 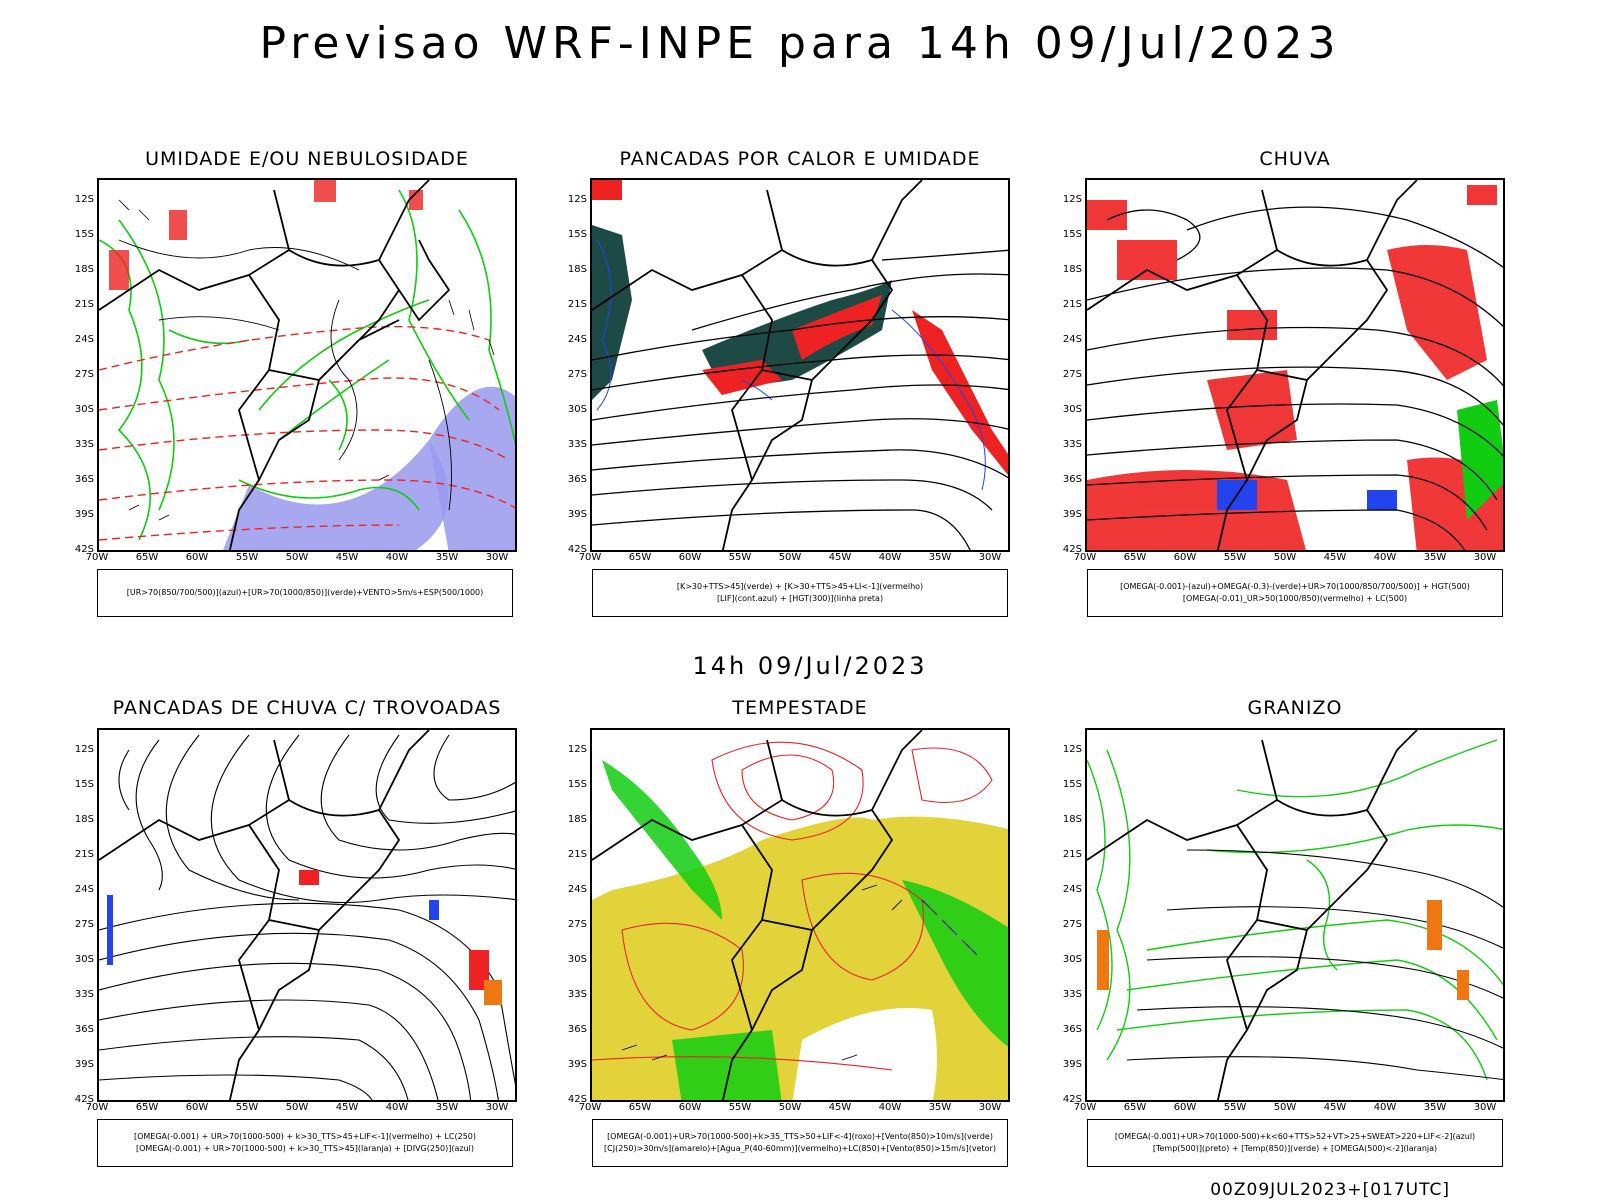 I want to click on map-umidade, so click(x=307, y=365).